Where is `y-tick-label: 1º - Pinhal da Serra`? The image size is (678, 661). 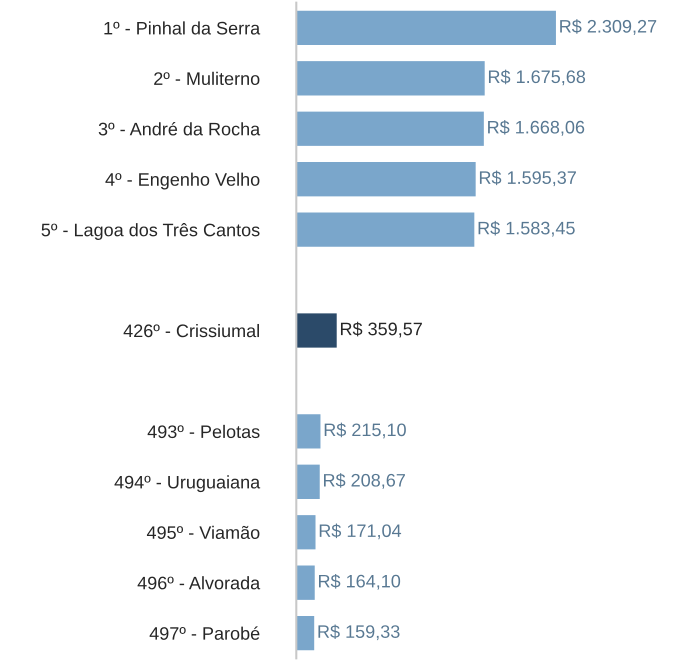 y-tick-label: 1º - Pinhal da Serra is located at coordinates (182, 28).